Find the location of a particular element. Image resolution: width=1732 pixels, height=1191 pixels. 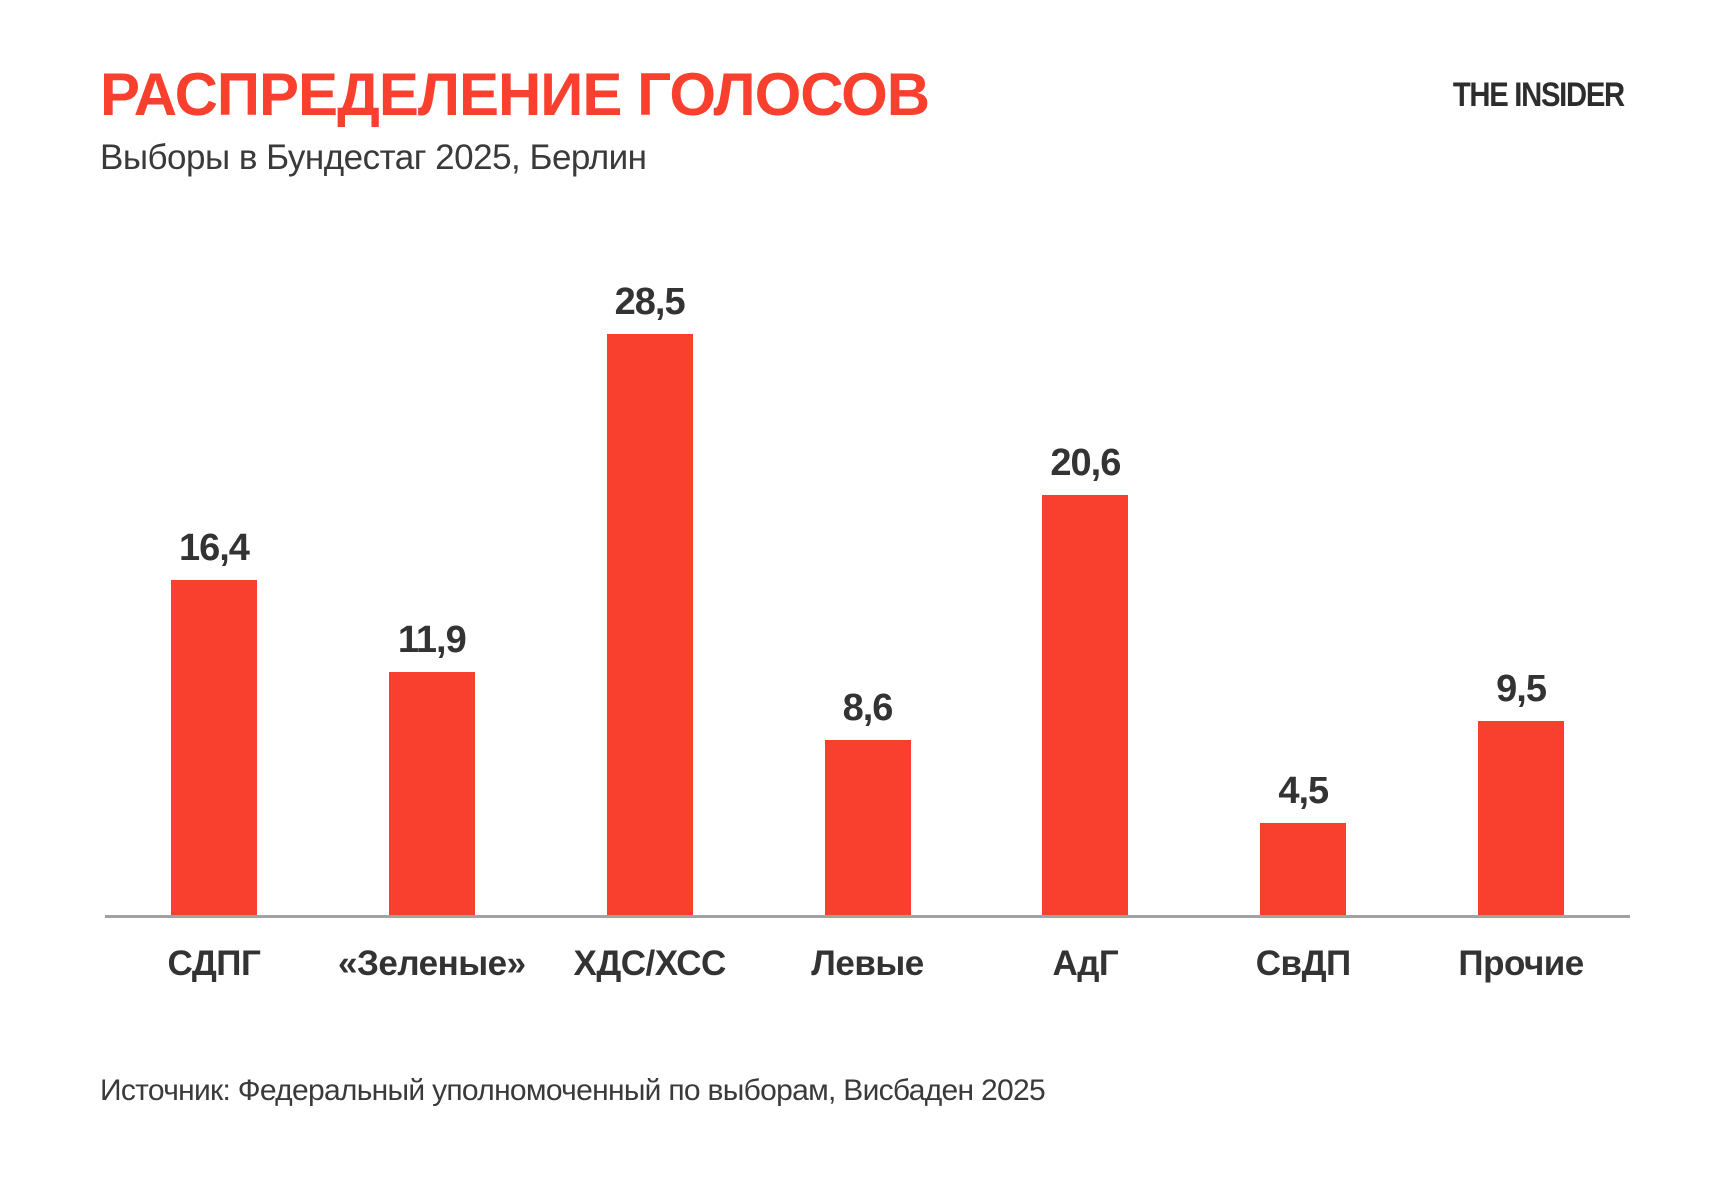

the-insider-logo: THE INSIDER is located at coordinates (1538, 95).